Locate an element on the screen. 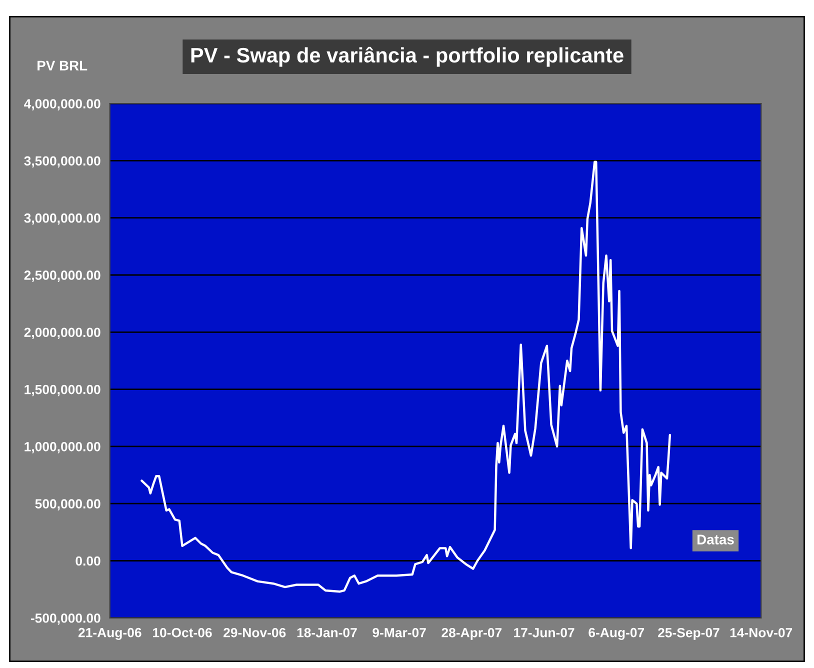  x-tick-label: 9-Mar-07 is located at coordinates (399, 633).